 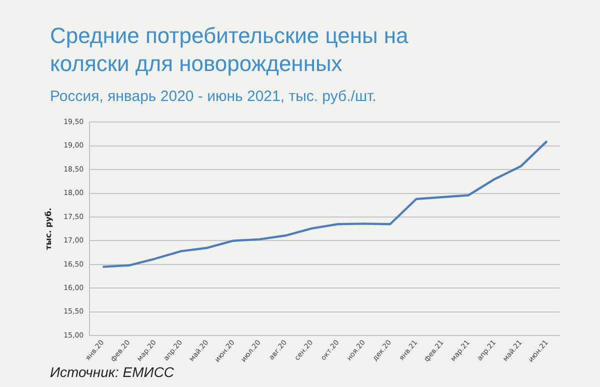 I want to click on chart-subtitle: Россия, январь 2020 - июнь 2021, тыс. руб./шт., so click(x=213, y=96).